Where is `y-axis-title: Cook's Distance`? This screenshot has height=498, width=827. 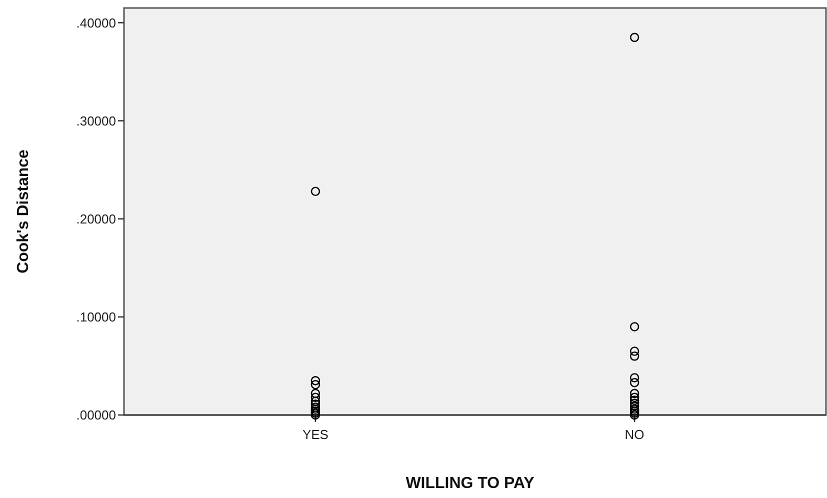 y-axis-title: Cook's Distance is located at coordinates (23, 211).